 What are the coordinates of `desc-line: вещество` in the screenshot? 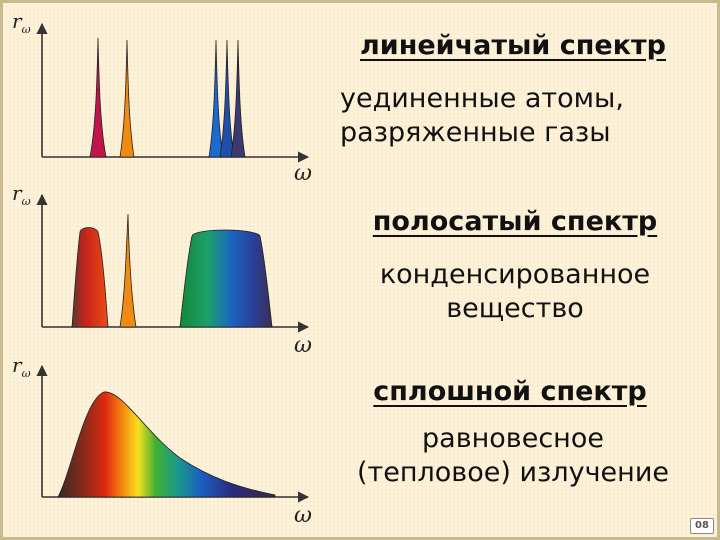 It's located at (515, 308).